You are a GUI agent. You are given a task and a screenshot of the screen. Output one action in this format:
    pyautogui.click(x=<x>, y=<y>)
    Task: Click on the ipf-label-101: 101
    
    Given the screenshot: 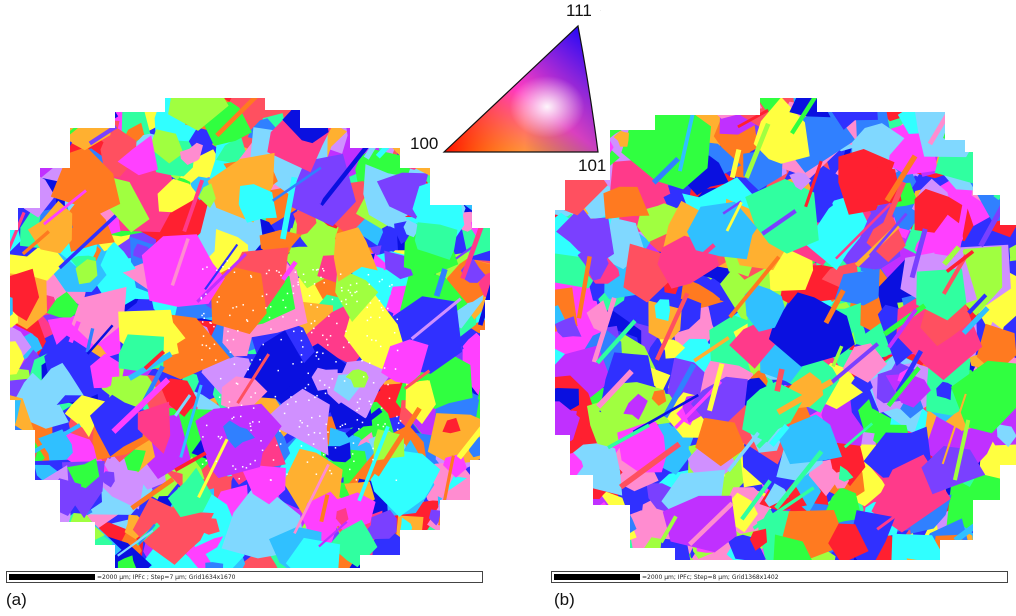 What is the action you would take?
    pyautogui.click(x=592, y=165)
    